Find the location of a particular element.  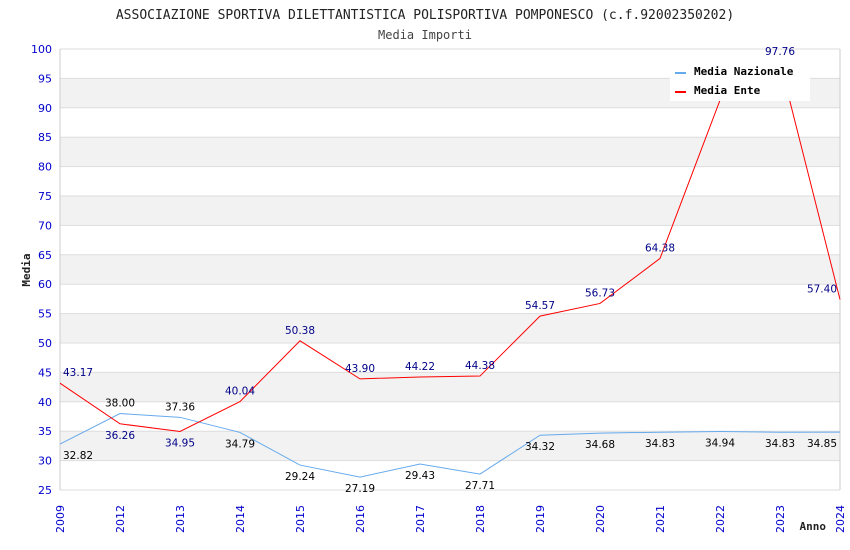

x-tick-label: 2019 is located at coordinates (540, 519).